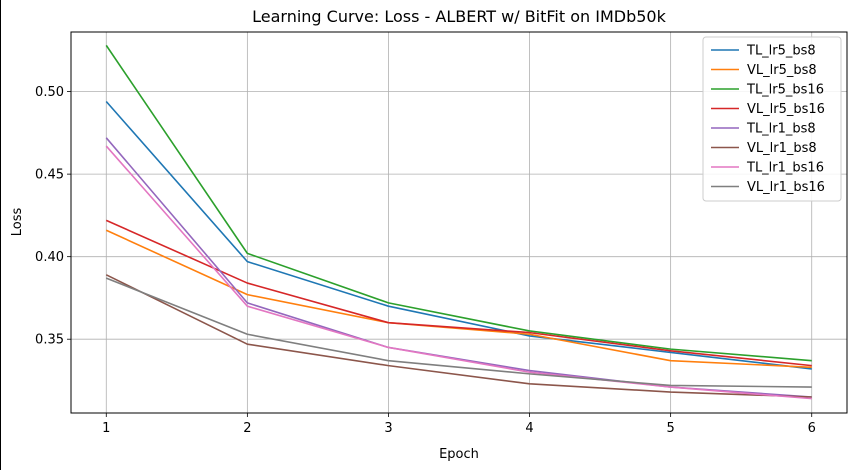 The image size is (855, 470). I want to click on x-axis-ticks: 1 2 3 4 5 6, so click(459, 424).